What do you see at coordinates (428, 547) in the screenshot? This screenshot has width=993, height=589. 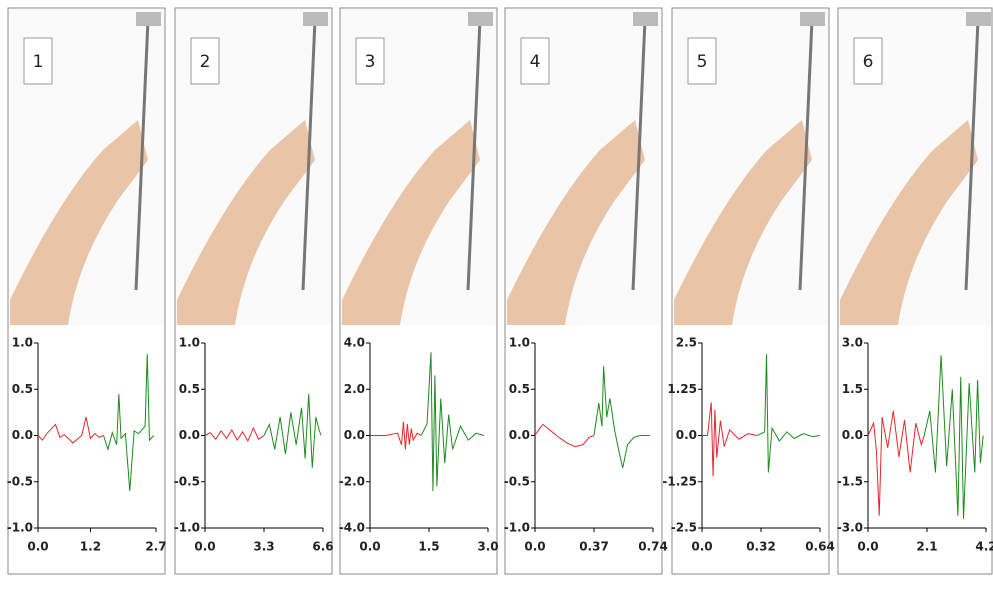 I see `x-tick-label: 1.5` at bounding box center [428, 547].